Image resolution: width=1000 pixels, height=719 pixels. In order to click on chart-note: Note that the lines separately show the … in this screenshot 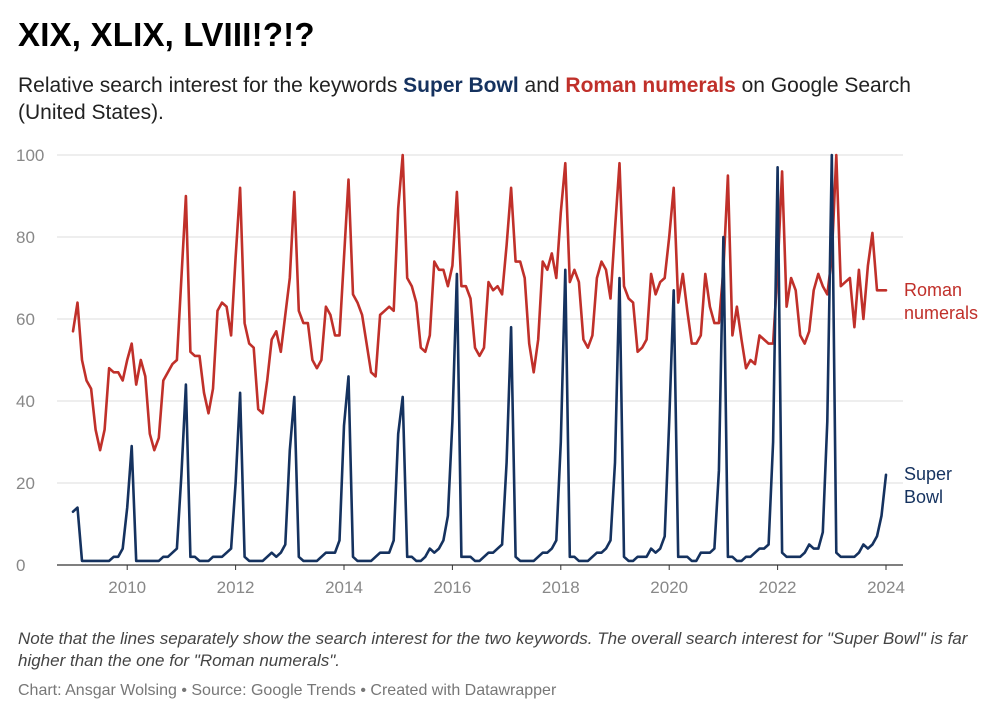, I will do `click(493, 649)`.